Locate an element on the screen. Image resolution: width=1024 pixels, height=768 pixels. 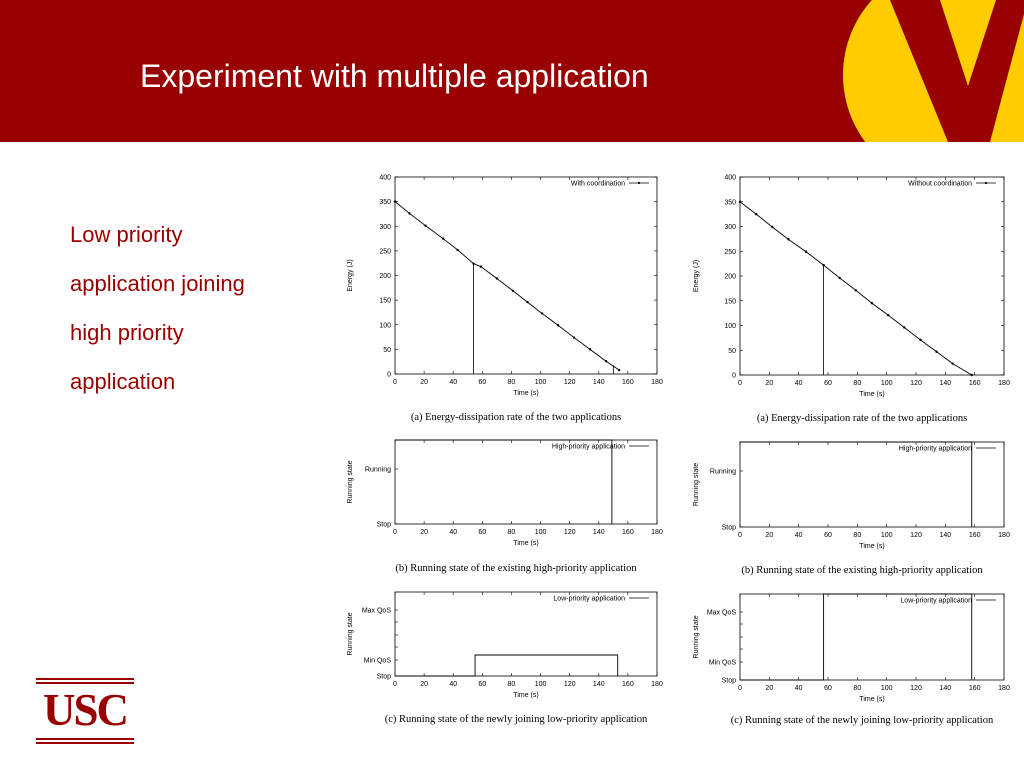
chart-1-x-tick-label: 120 is located at coordinates (916, 383).